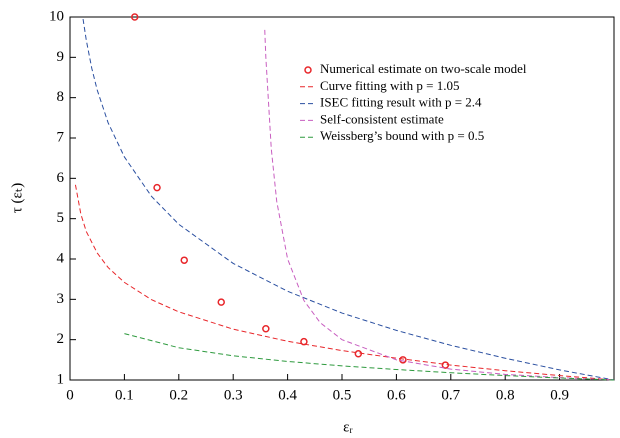 The width and height of the screenshot is (620, 438). What do you see at coordinates (61, 137) in the screenshot?
I see `y-tick-label: 7` at bounding box center [61, 137].